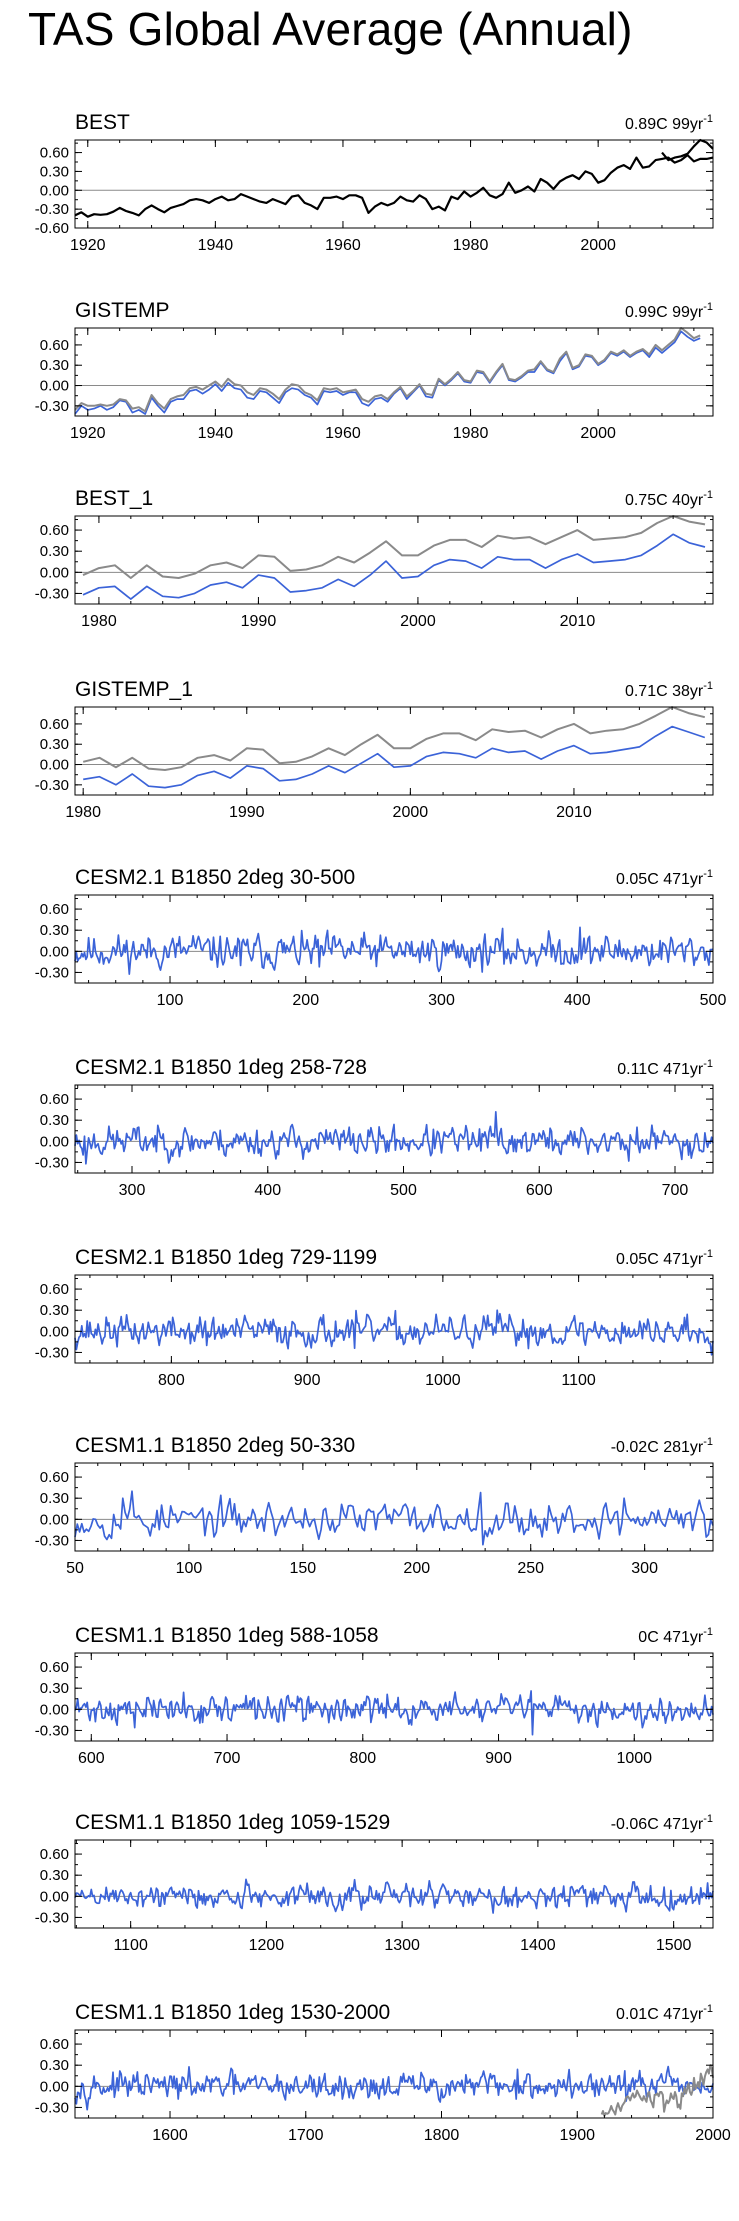 This screenshot has width=739, height=2221. I want to click on panel-title: GISTEMP_1, so click(134, 689).